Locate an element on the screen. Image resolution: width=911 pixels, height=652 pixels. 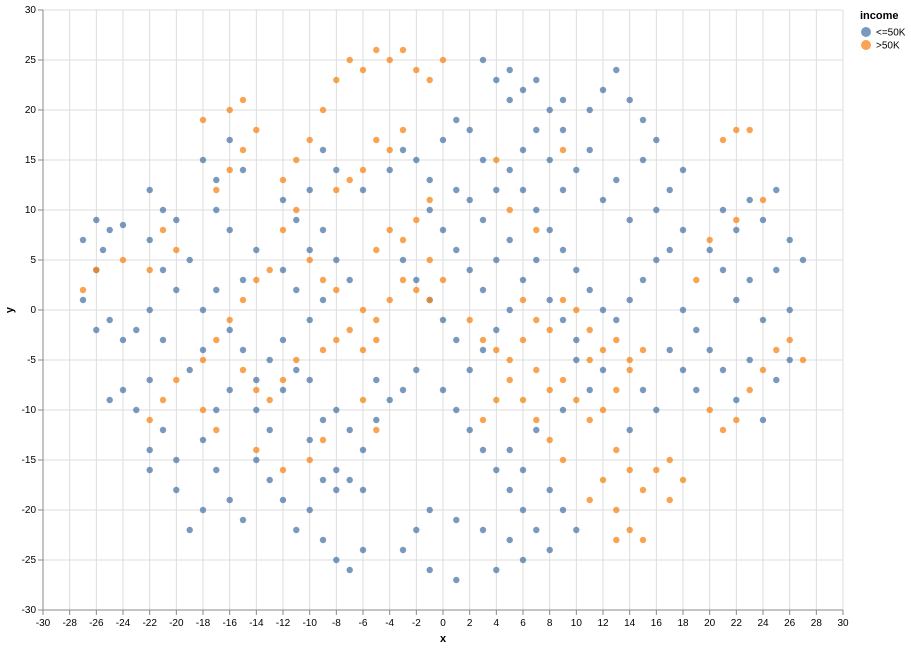
x-tick-label: -26 is located at coordinates (96, 623).